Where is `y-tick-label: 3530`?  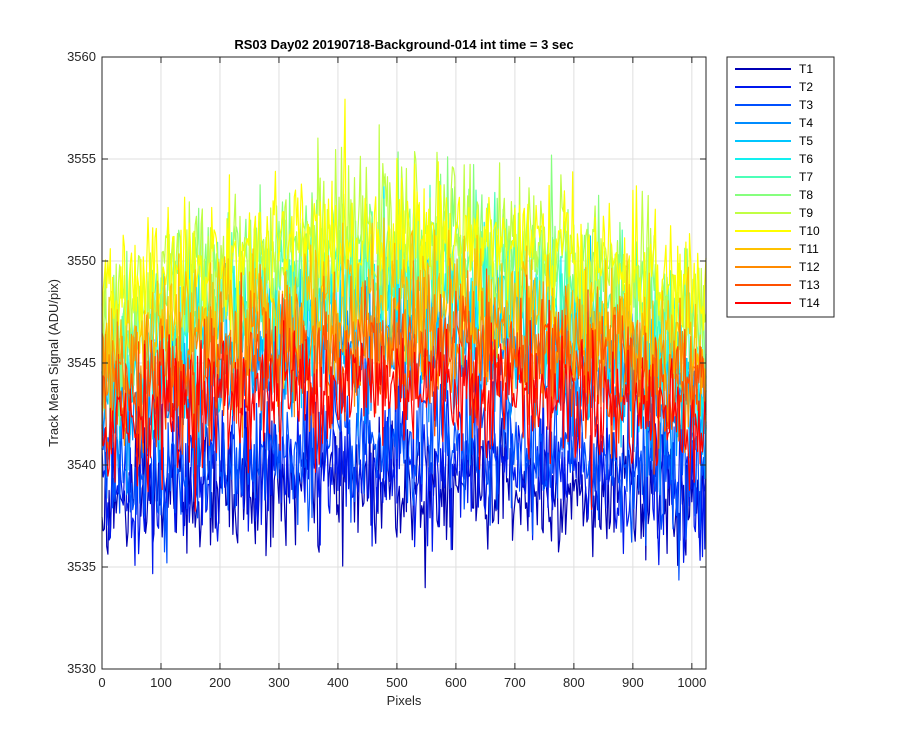
y-tick-label: 3530 is located at coordinates (81, 668).